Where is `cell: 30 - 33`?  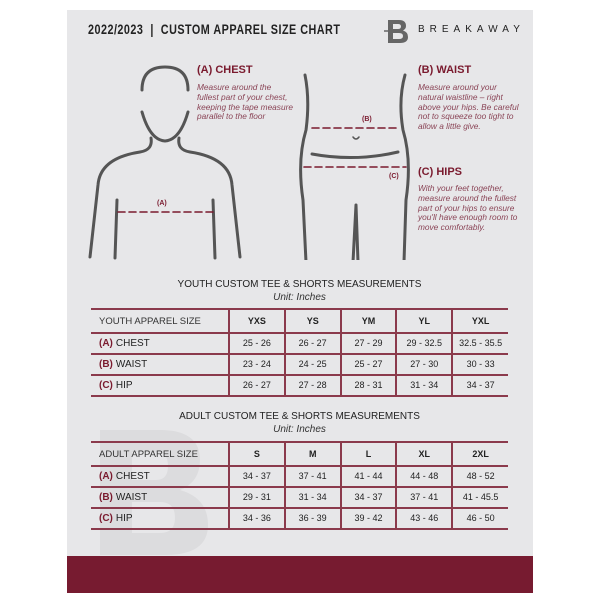 cell: 30 - 33 is located at coordinates (479, 364).